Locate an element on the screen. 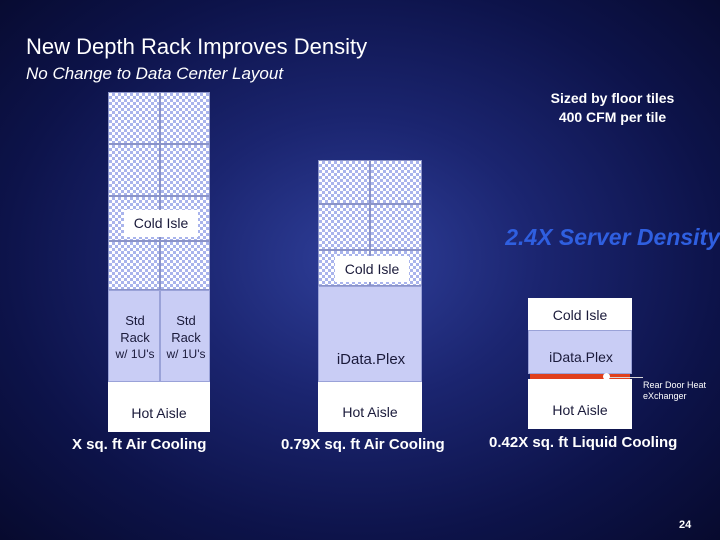  std-rack-right-line2: Rack is located at coordinates (186, 337).